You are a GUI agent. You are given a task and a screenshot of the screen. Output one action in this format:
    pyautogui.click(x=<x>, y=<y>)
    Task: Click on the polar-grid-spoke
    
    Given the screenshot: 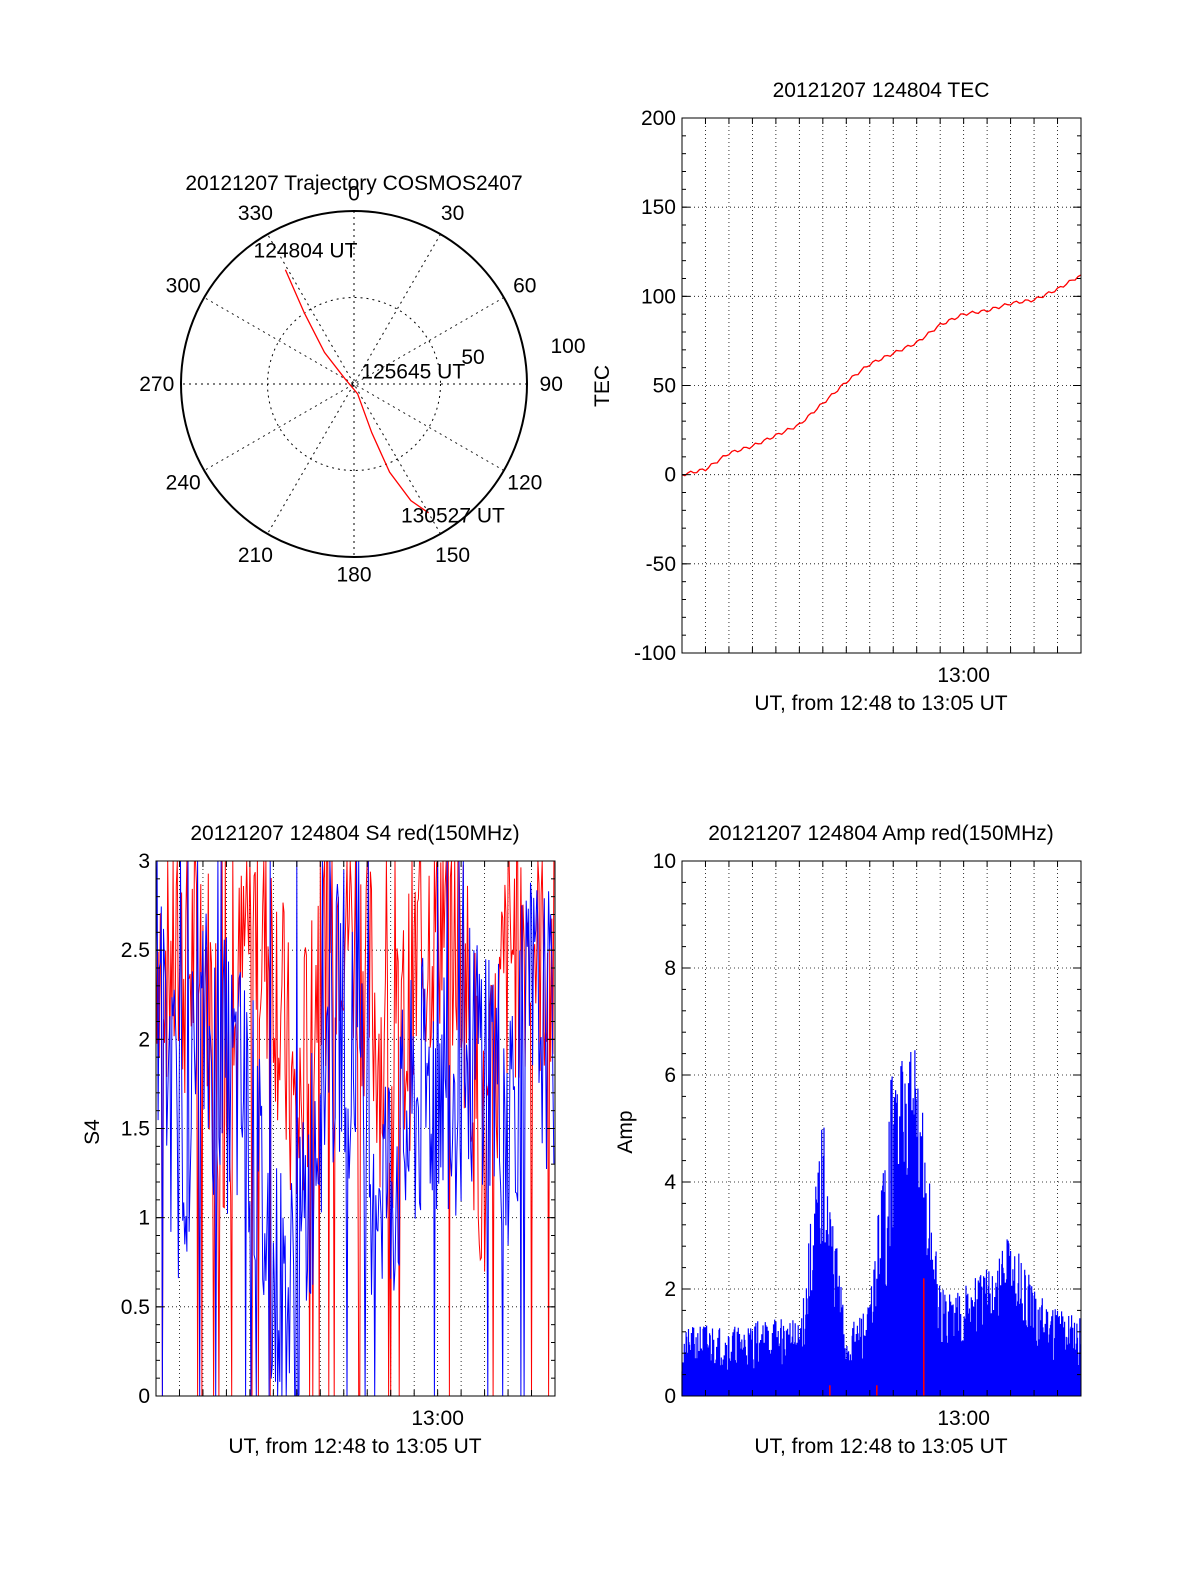 What is the action you would take?
    pyautogui.click(x=354, y=384)
    